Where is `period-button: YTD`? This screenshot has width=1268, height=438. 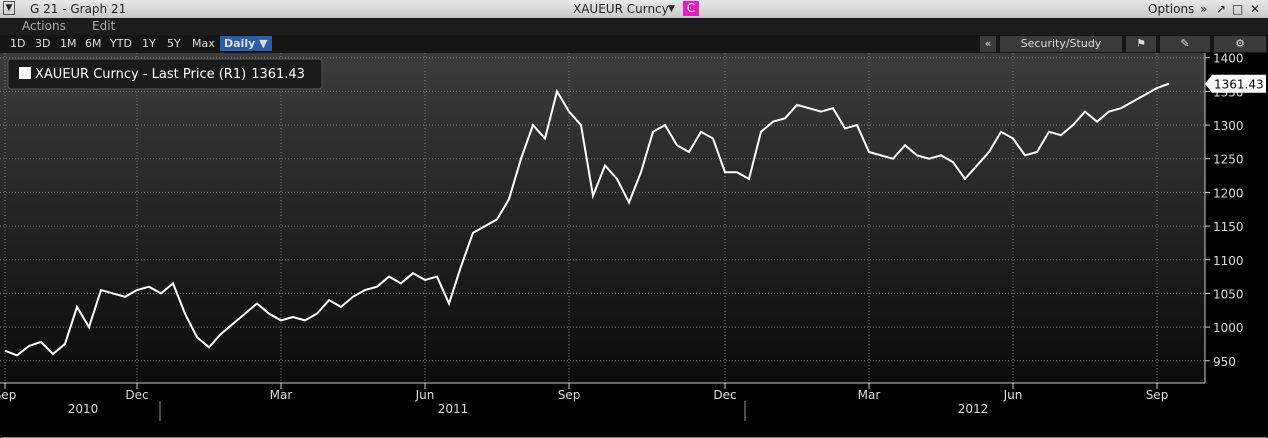 period-button: YTD is located at coordinates (121, 43).